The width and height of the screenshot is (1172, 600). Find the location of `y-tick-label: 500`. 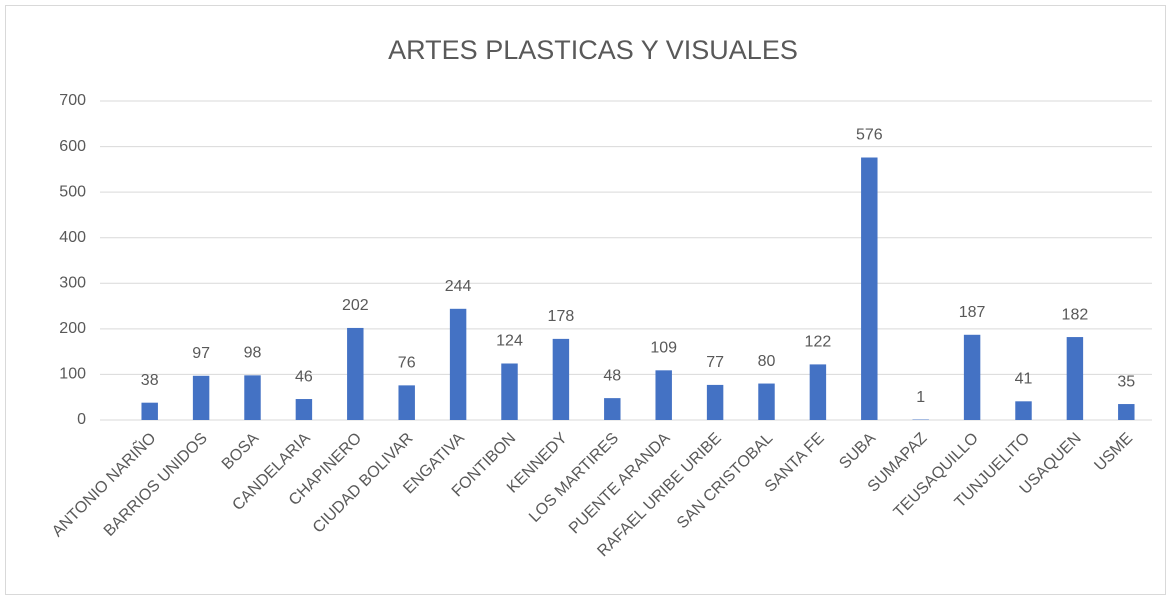

y-tick-label: 500 is located at coordinates (72, 191).